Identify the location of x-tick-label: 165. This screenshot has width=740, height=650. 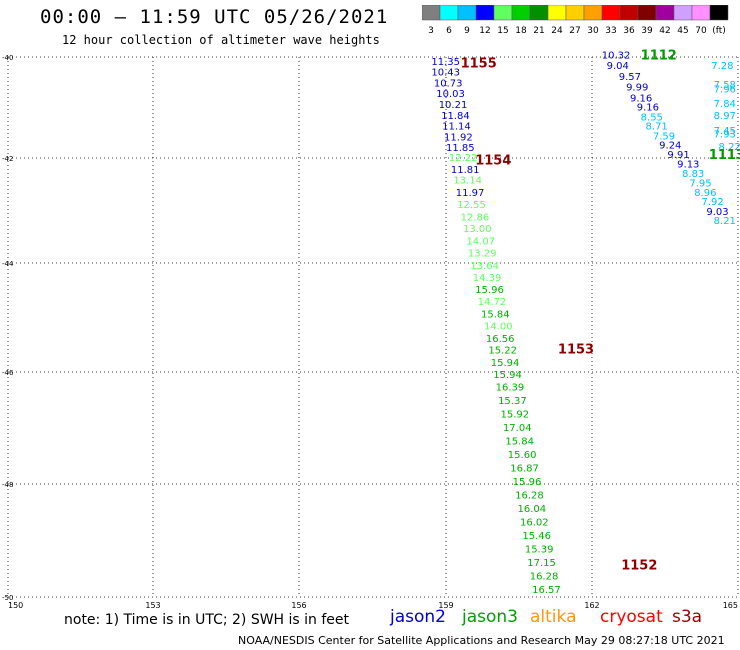
(730, 605).